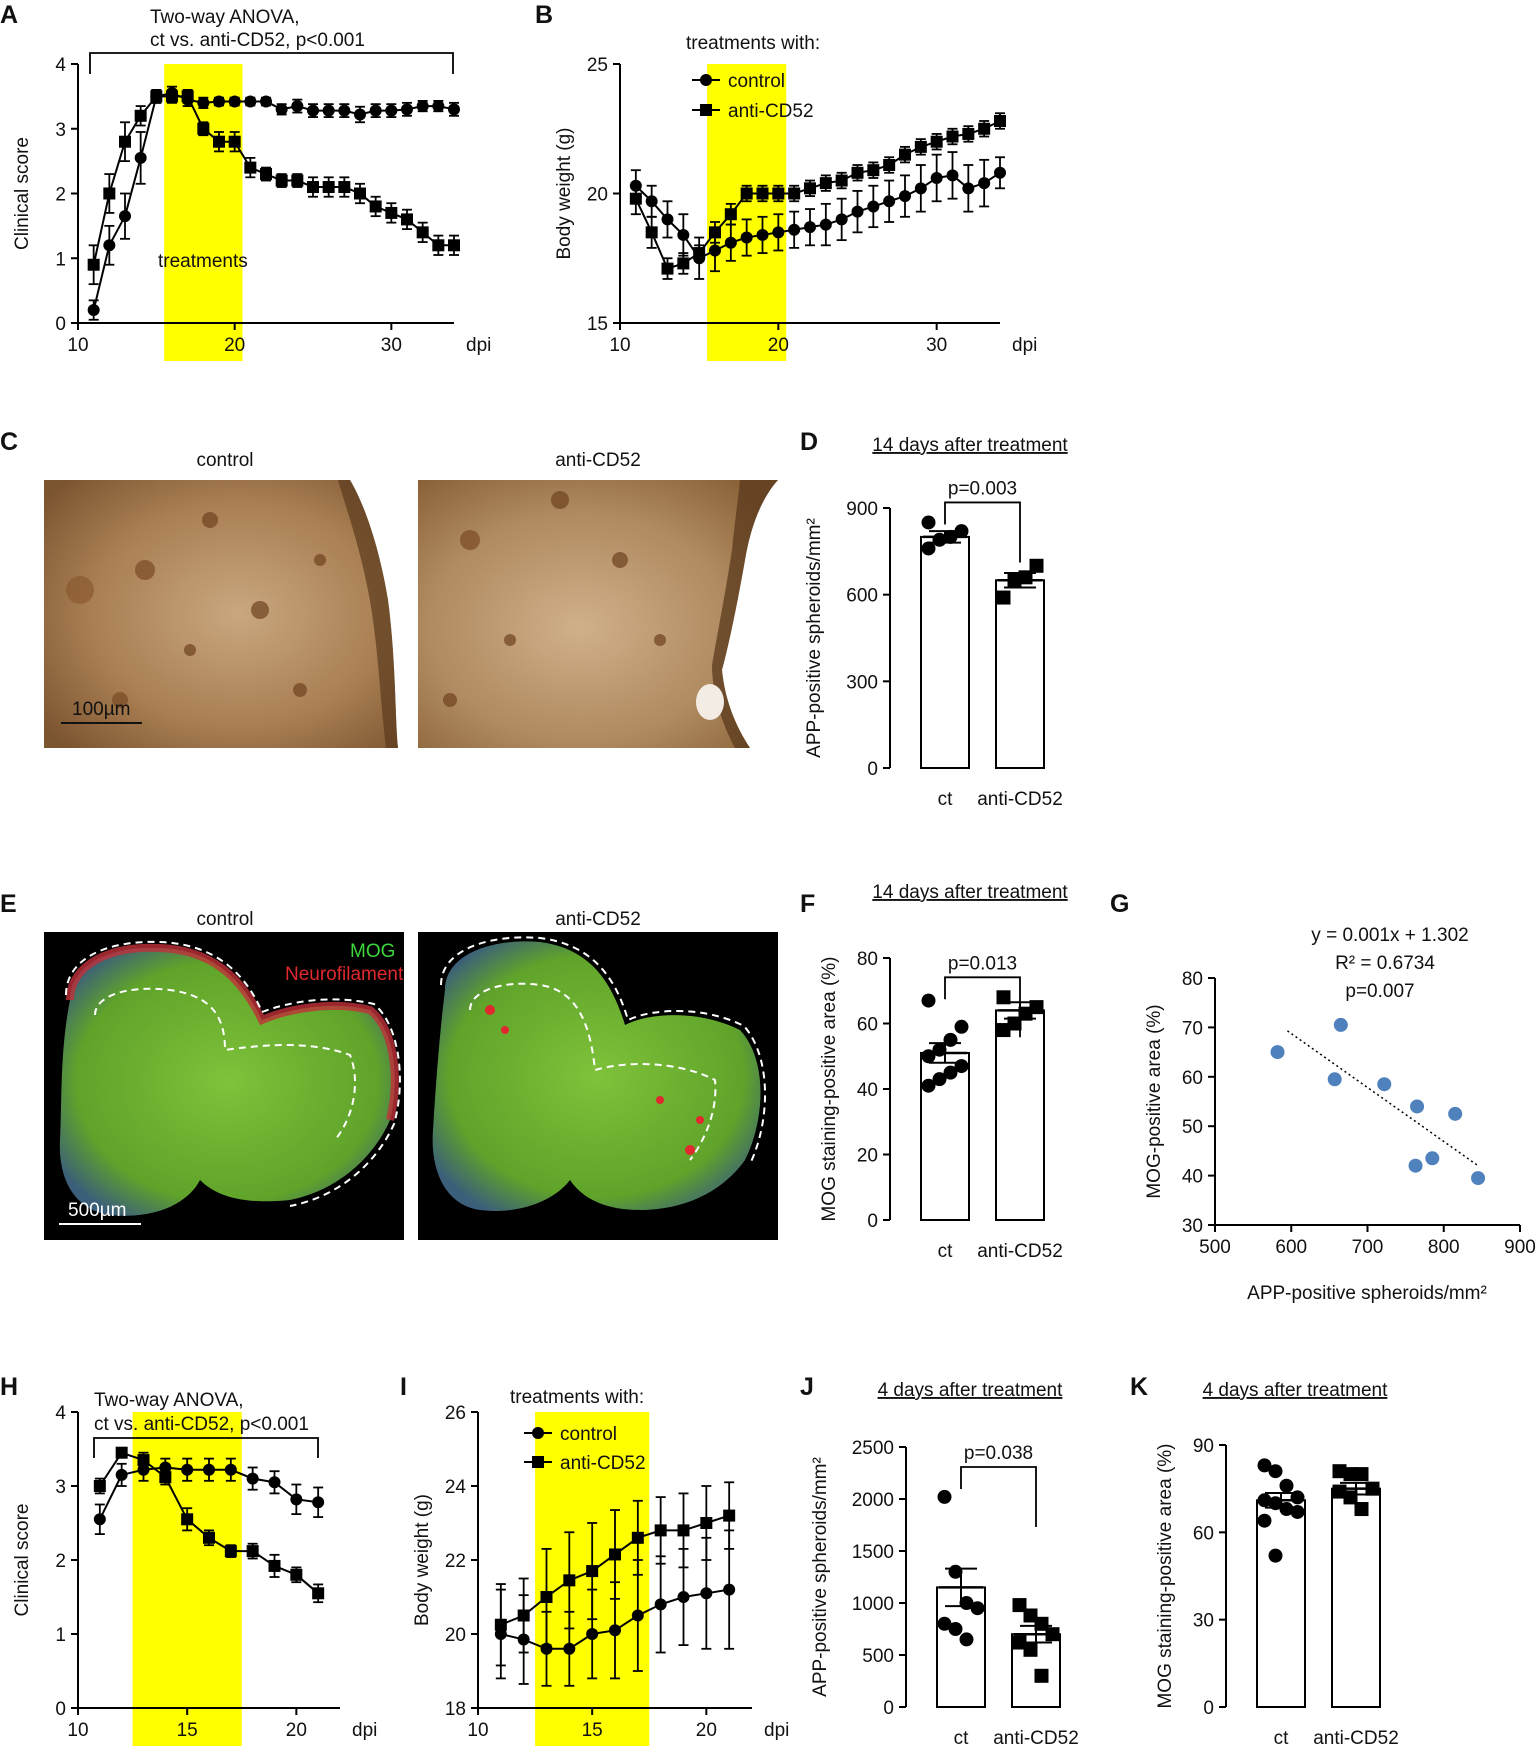 Image resolution: width=1536 pixels, height=1757 pixels. Describe the element at coordinates (771, 111) in the screenshot. I see `chart-b-legend-anti-cd52-label: anti-CD52` at that location.